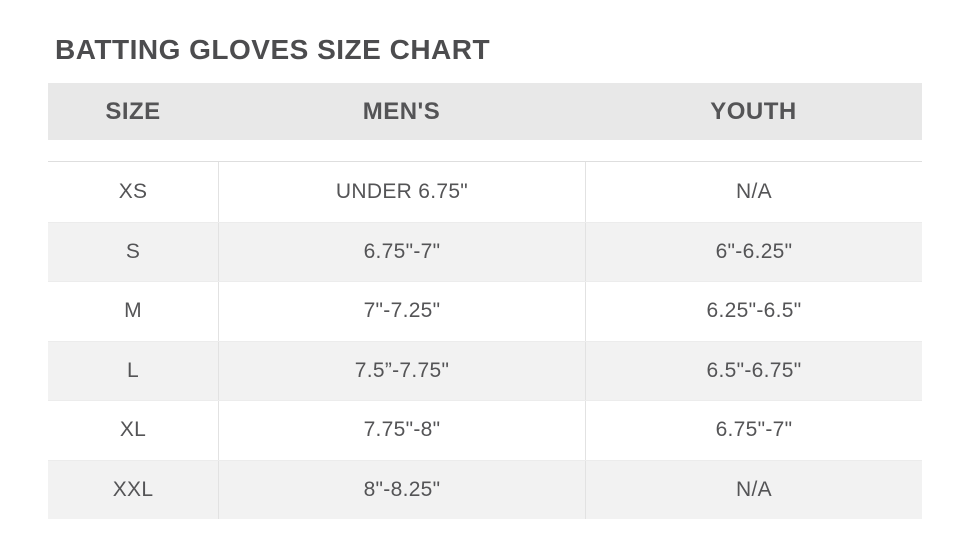 Image resolution: width=968 pixels, height=555 pixels. What do you see at coordinates (401, 430) in the screenshot?
I see `mens-cell: 7.75"-8"` at bounding box center [401, 430].